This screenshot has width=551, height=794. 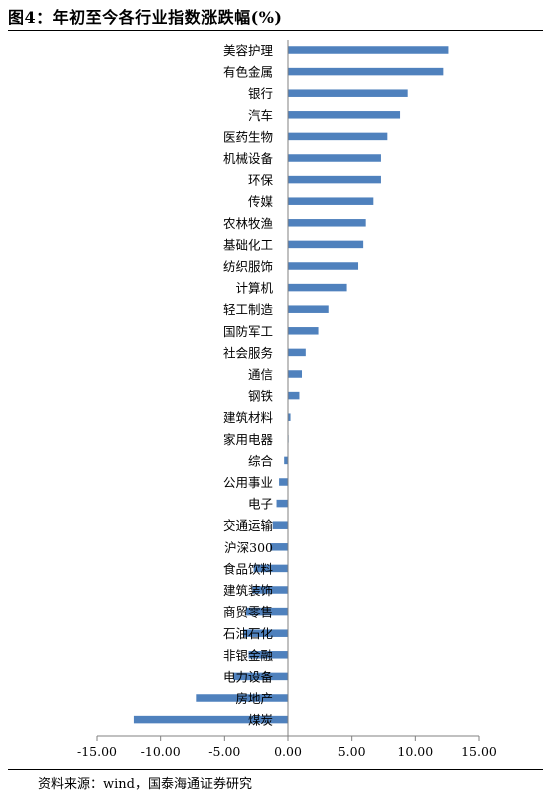 What do you see at coordinates (248, 223) in the screenshot?
I see `category-label: 农林牧渔` at bounding box center [248, 223].